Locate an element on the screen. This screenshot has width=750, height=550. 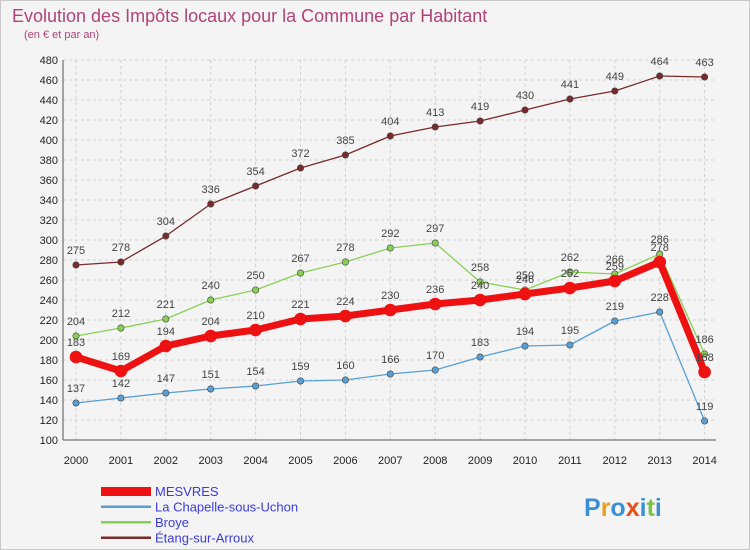
data-label: 168 is located at coordinates (704, 358).